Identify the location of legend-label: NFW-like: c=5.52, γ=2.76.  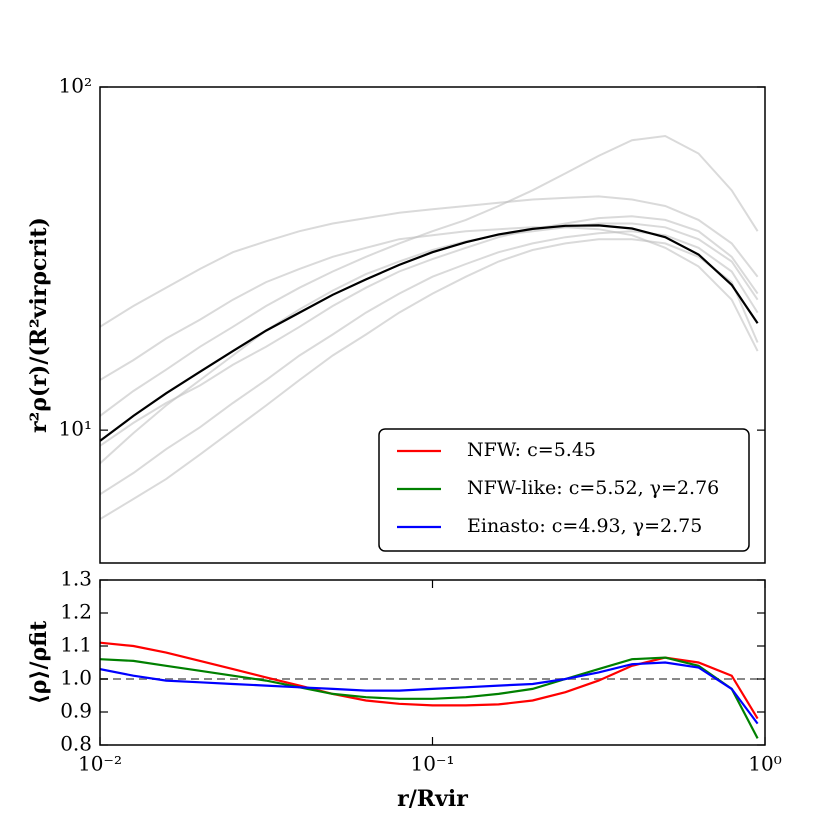
(593, 488).